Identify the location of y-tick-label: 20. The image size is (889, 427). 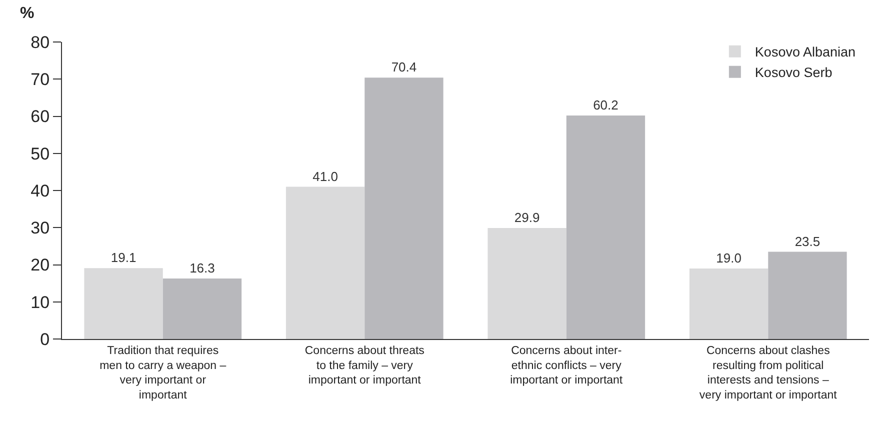
(40, 265).